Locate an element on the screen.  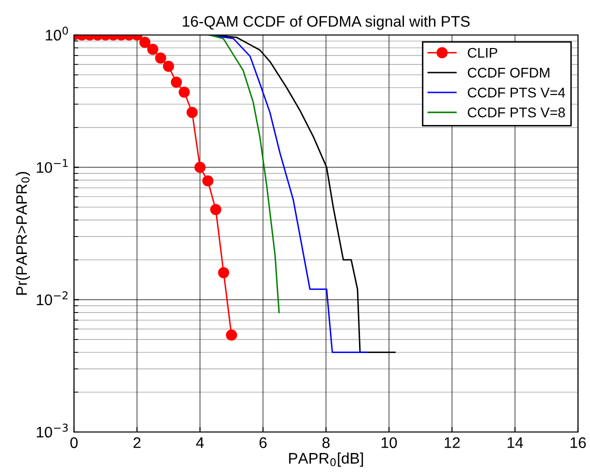
x-tick-label: 6 is located at coordinates (263, 442).